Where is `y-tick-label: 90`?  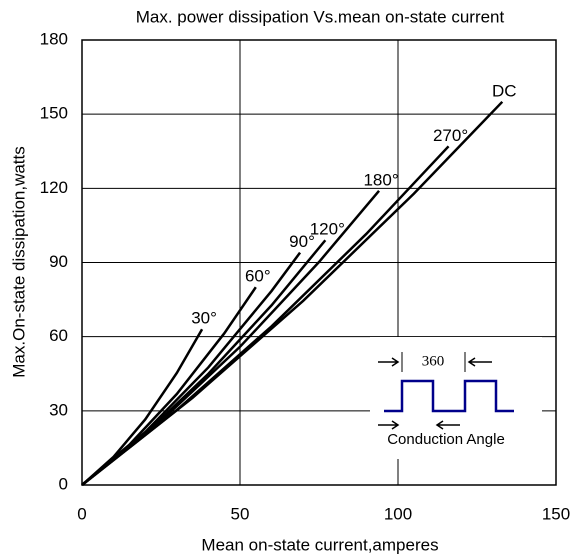 y-tick-label: 90 is located at coordinates (58, 261).